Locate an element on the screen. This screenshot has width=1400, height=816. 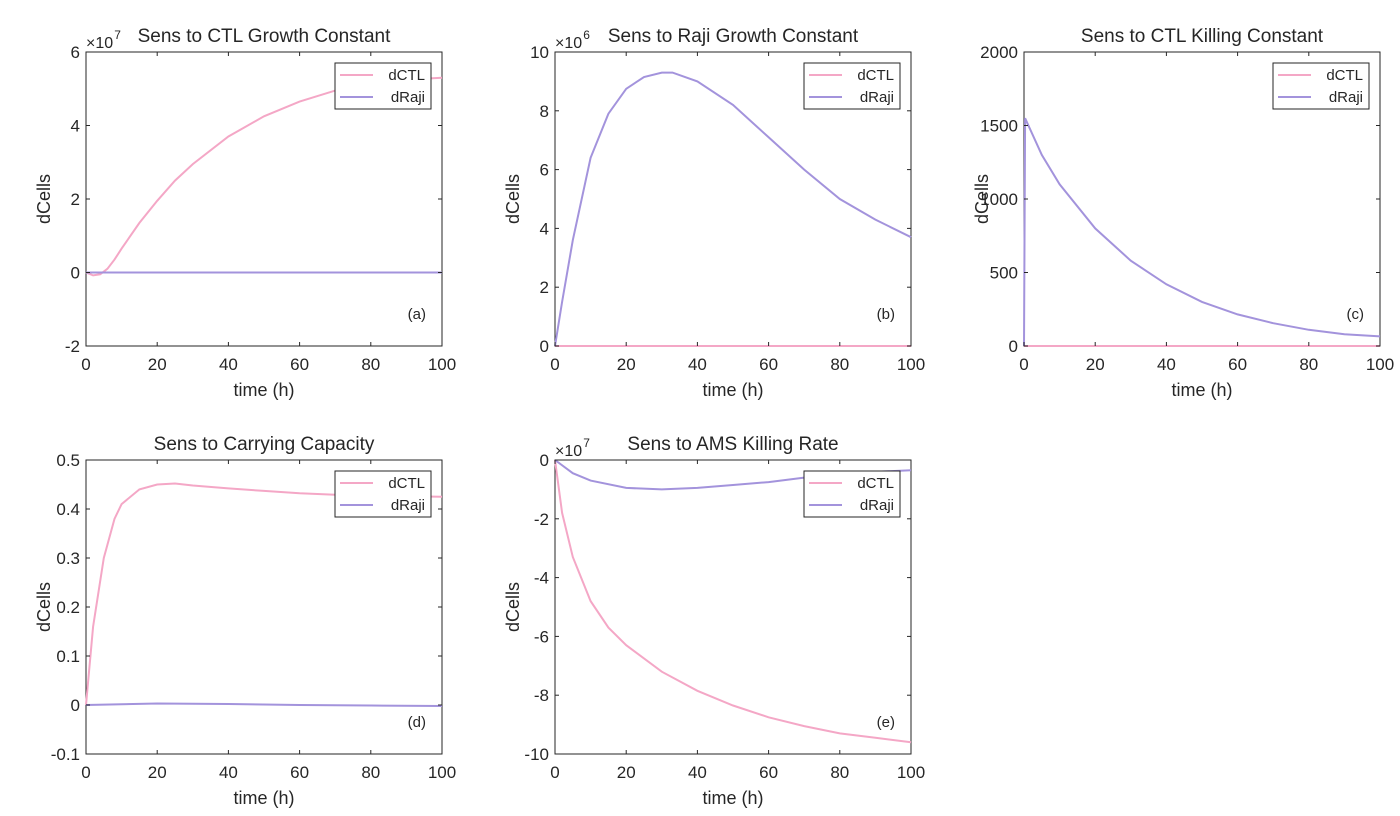
y-tick-label: 0.5 is located at coordinates (68, 460).